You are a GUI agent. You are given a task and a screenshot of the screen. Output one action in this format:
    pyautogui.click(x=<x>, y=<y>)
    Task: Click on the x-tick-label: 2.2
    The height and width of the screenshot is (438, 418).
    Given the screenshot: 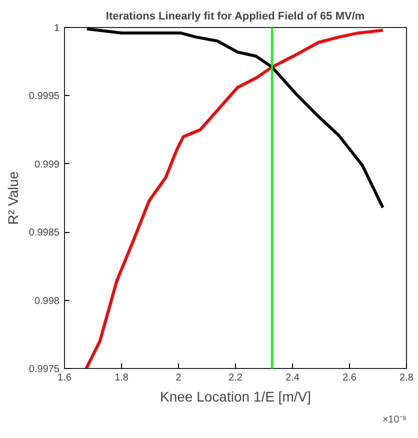 What is the action you would take?
    pyautogui.click(x=235, y=378)
    